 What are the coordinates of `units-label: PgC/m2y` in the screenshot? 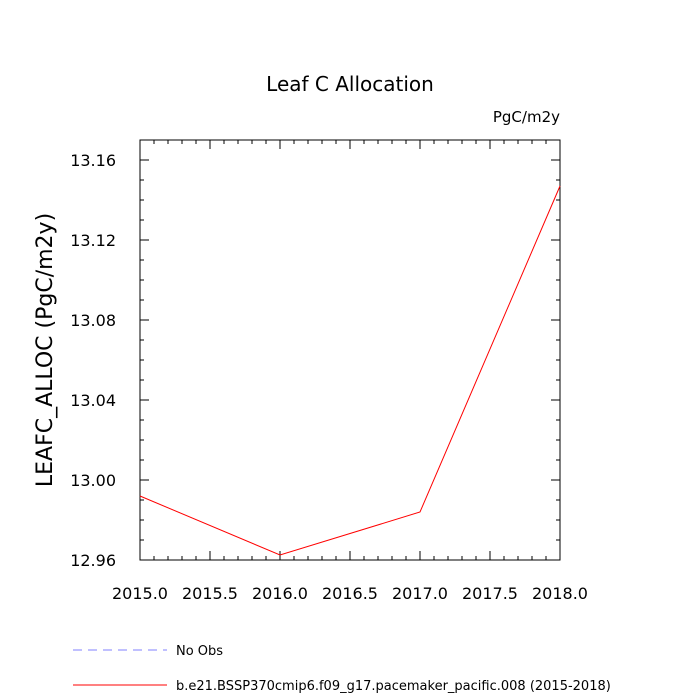 It's located at (526, 117).